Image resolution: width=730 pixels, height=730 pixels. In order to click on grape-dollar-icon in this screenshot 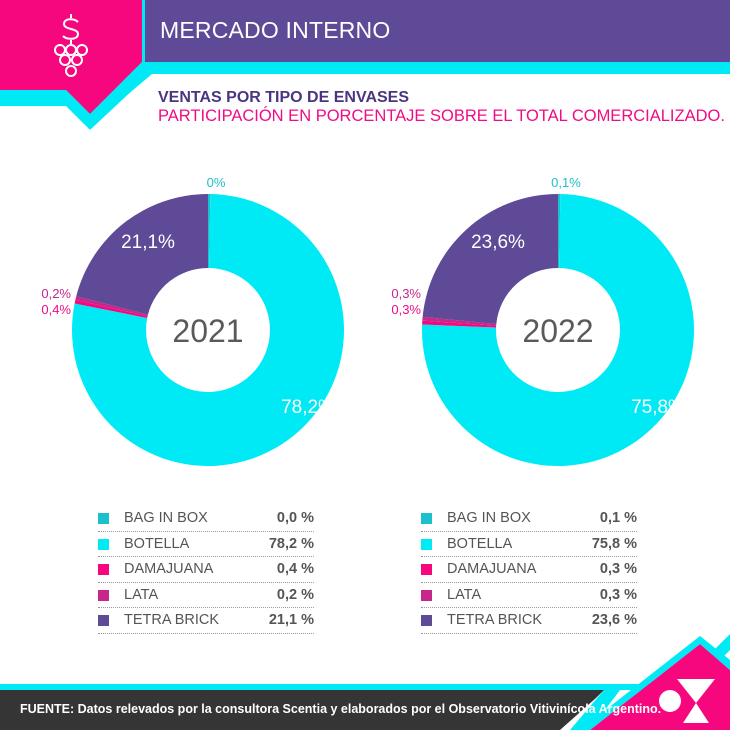, I will do `click(71, 45)`.